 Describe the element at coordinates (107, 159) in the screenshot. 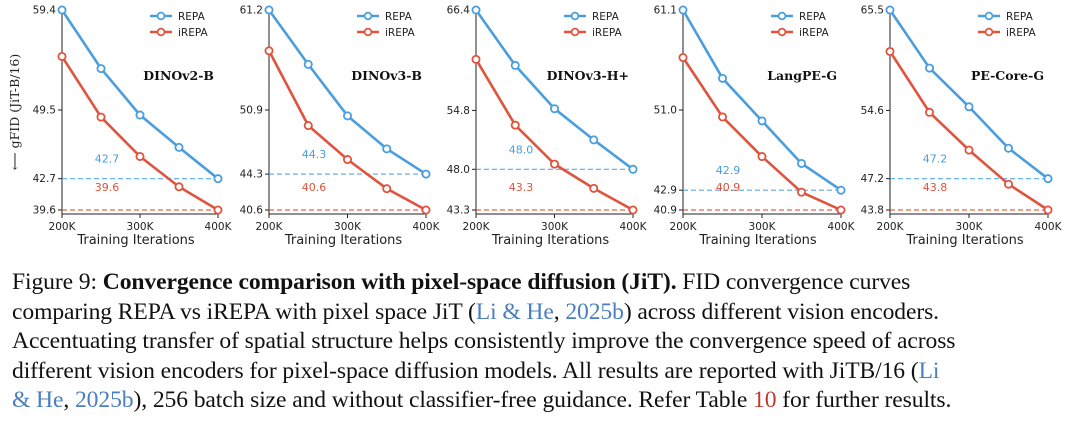

I see `repa-final-annotation: 42.7` at that location.